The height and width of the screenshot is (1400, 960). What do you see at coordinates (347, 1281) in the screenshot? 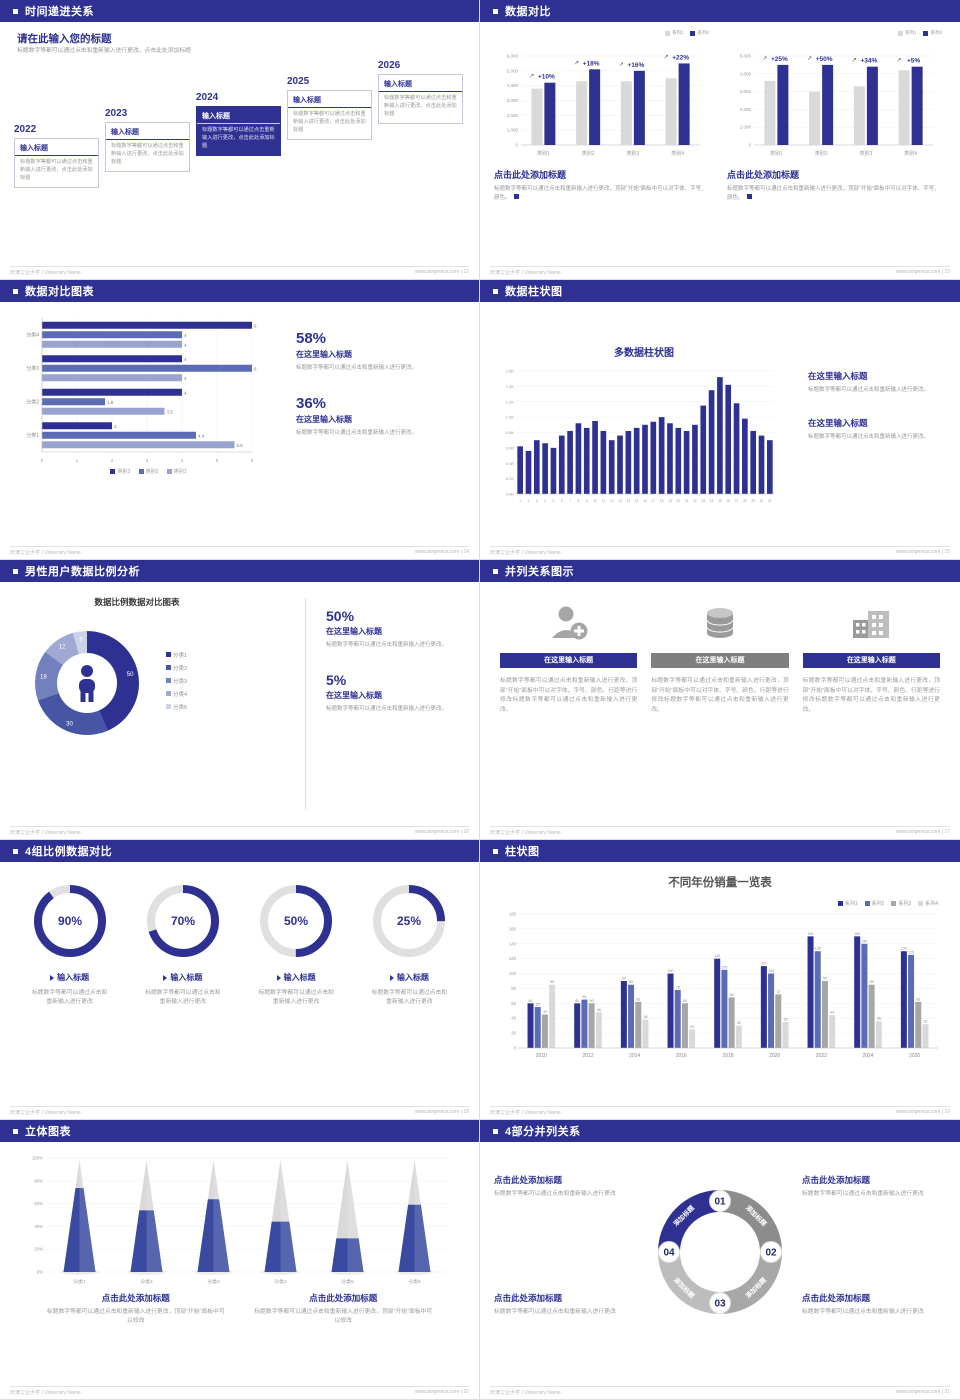
I see `svg-text: 分类5` at bounding box center [347, 1281].